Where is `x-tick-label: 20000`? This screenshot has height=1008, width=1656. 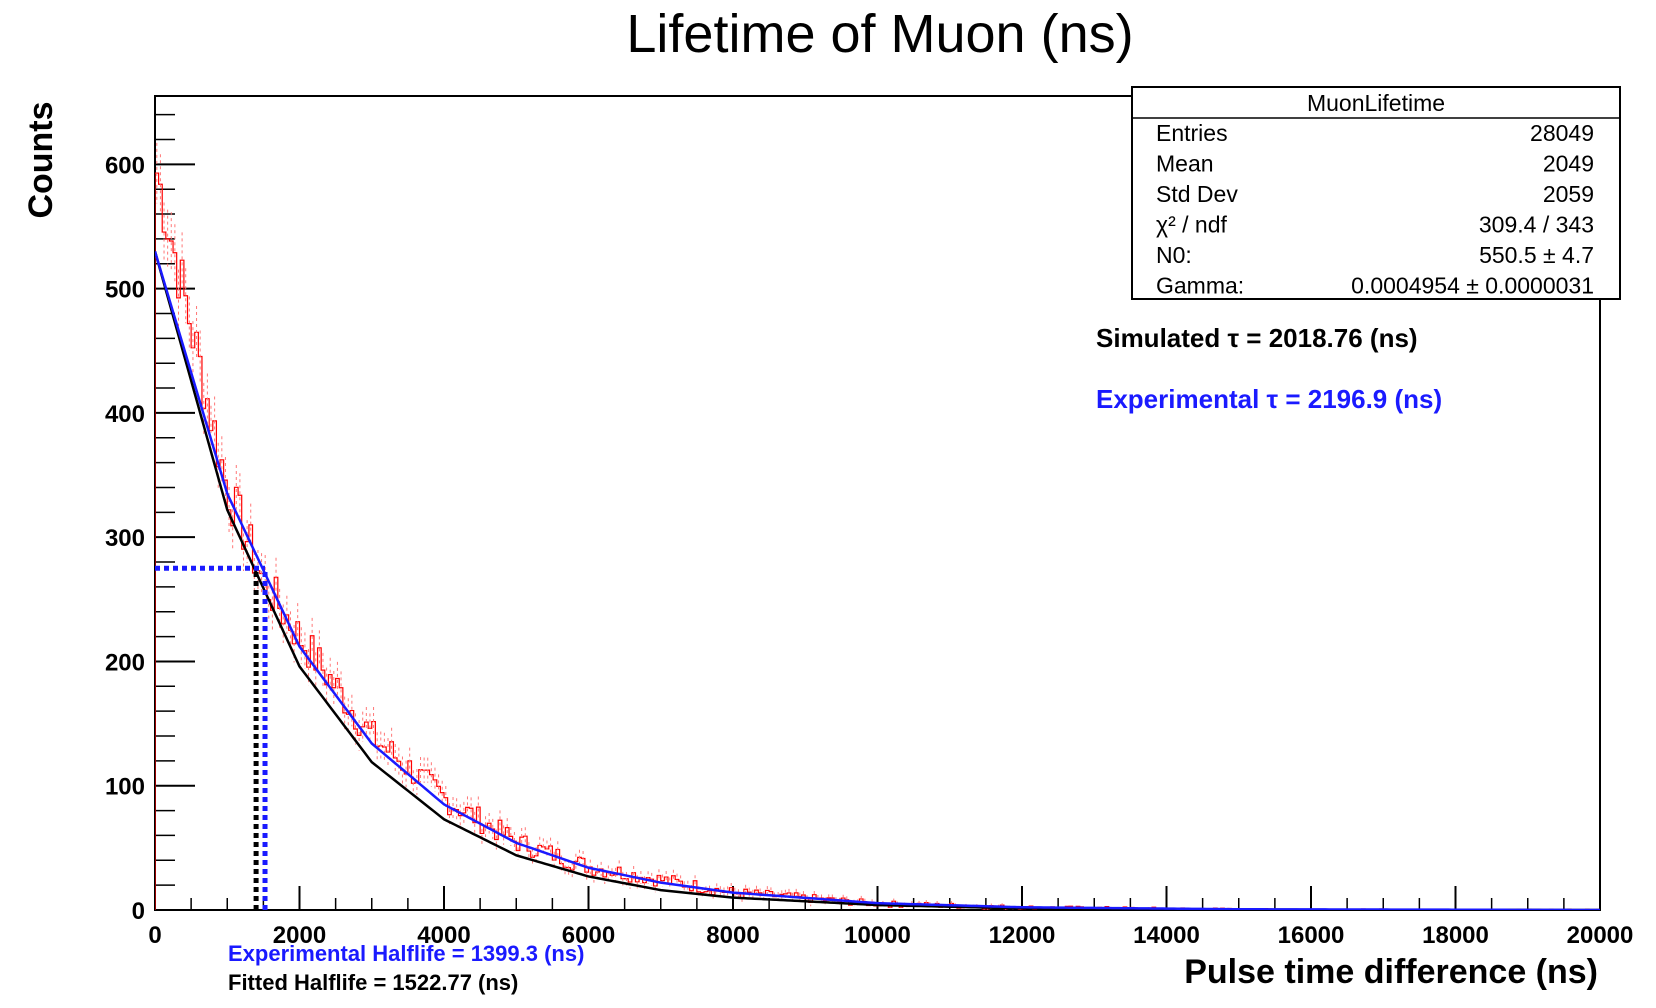
x-tick-label: 20000 is located at coordinates (1600, 935).